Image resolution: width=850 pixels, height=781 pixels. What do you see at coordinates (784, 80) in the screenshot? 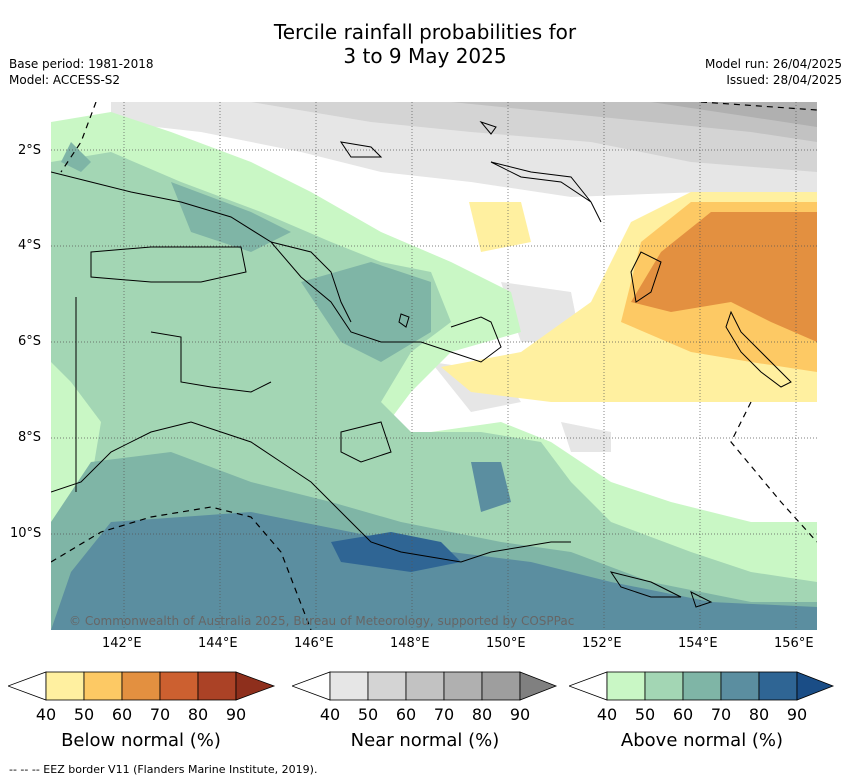
I see `issued-label: Issued: 28/04/2025` at bounding box center [784, 80].